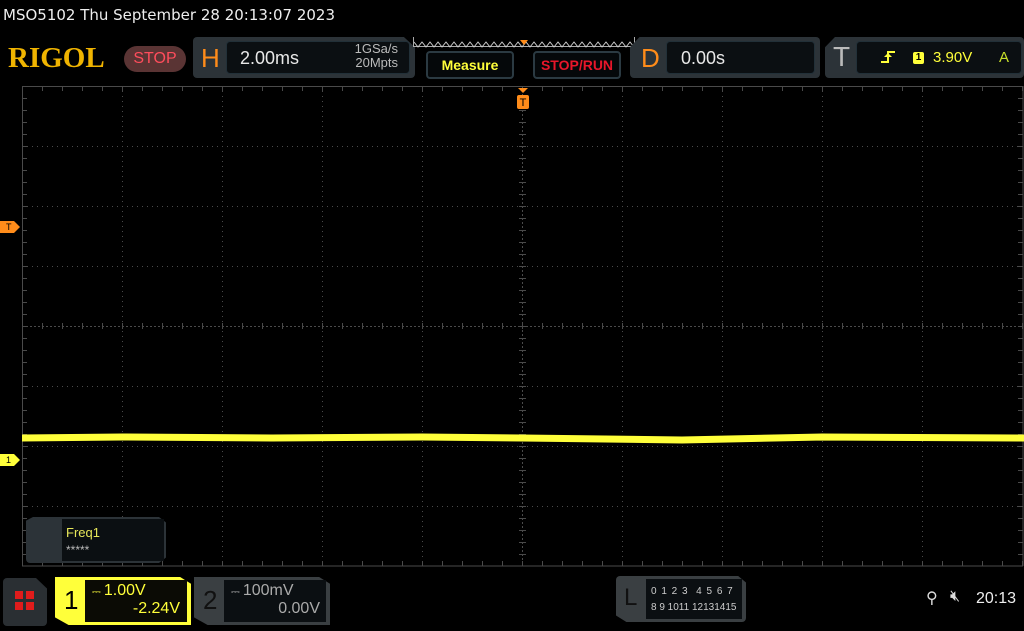  Describe the element at coordinates (155, 59) in the screenshot. I see `run-state-badge: STOP` at that location.